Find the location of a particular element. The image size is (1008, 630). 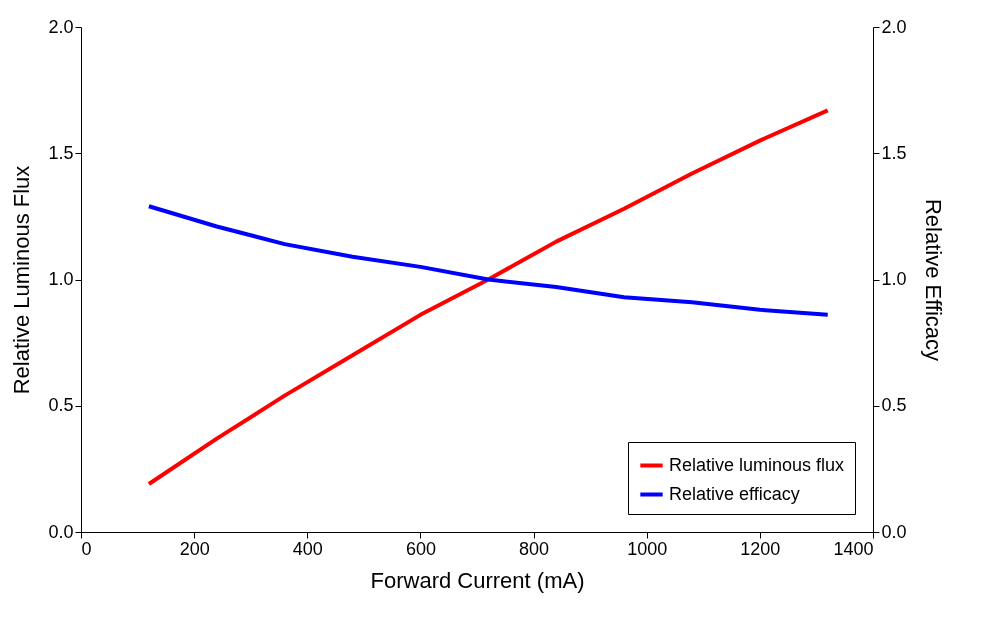

line-series is located at coordinates (488, 260).